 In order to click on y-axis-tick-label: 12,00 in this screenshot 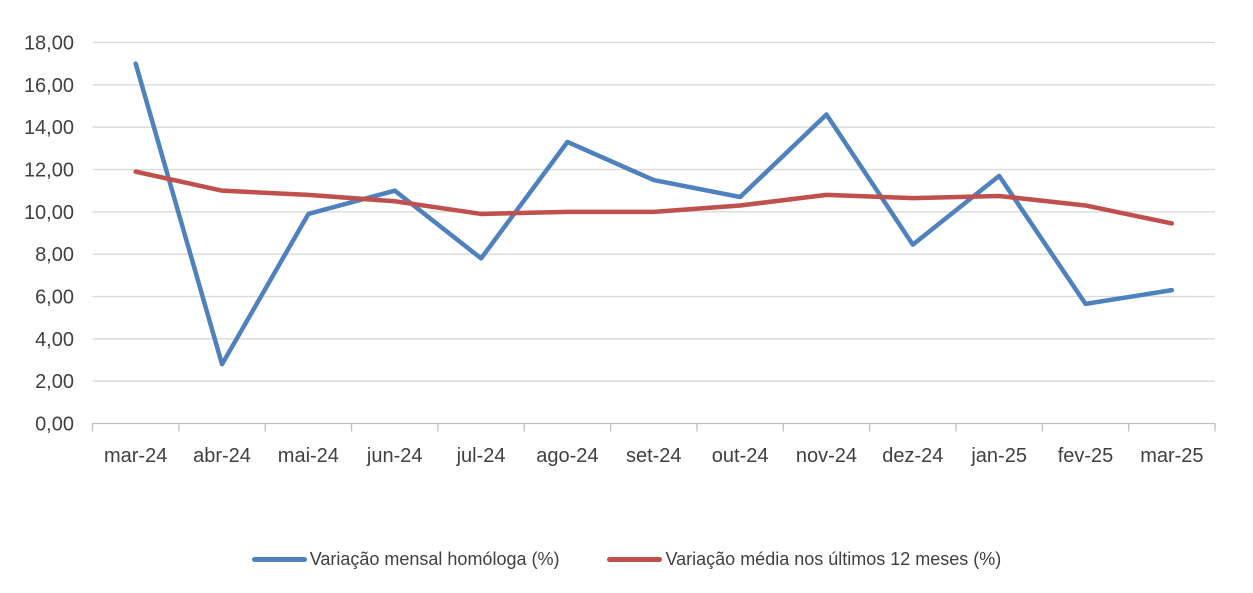, I will do `click(49, 171)`.